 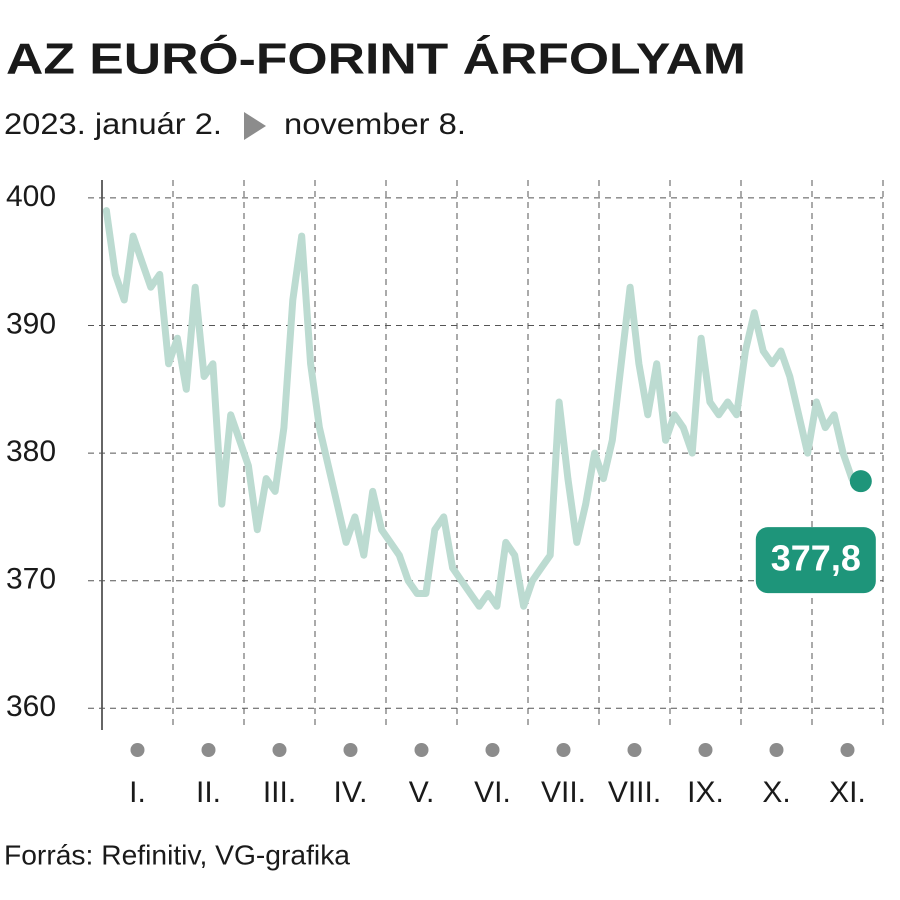 I want to click on value-label: 377,8, so click(x=816, y=558).